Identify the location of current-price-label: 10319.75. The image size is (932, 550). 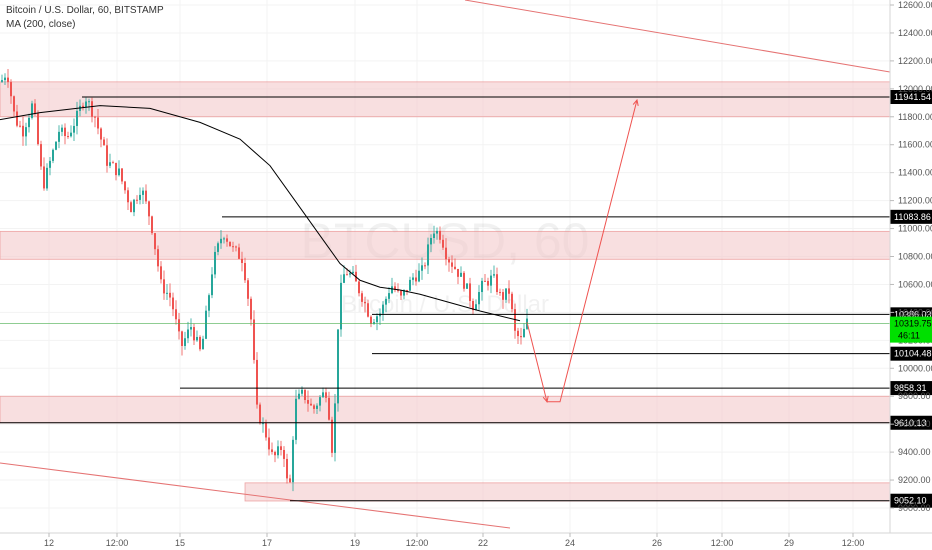
(913, 324).